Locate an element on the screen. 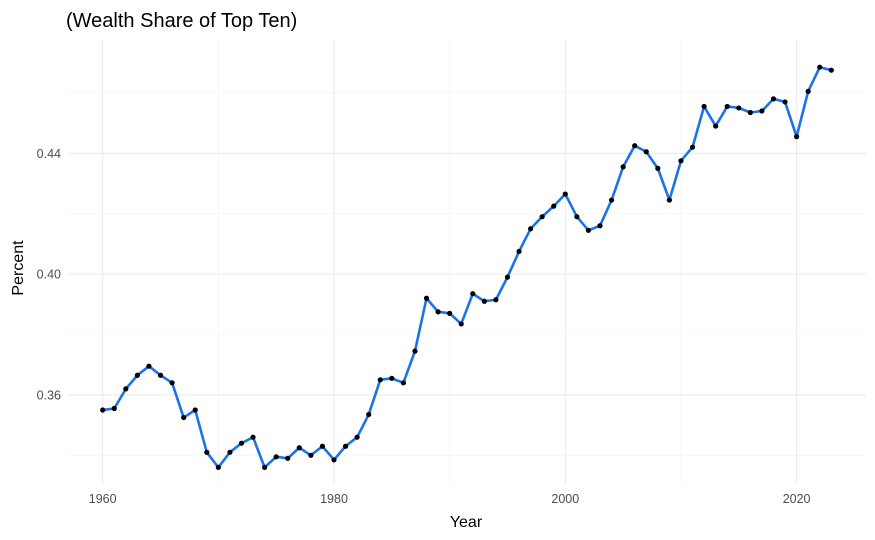  y-tick-label: 0.36 is located at coordinates (49, 395).